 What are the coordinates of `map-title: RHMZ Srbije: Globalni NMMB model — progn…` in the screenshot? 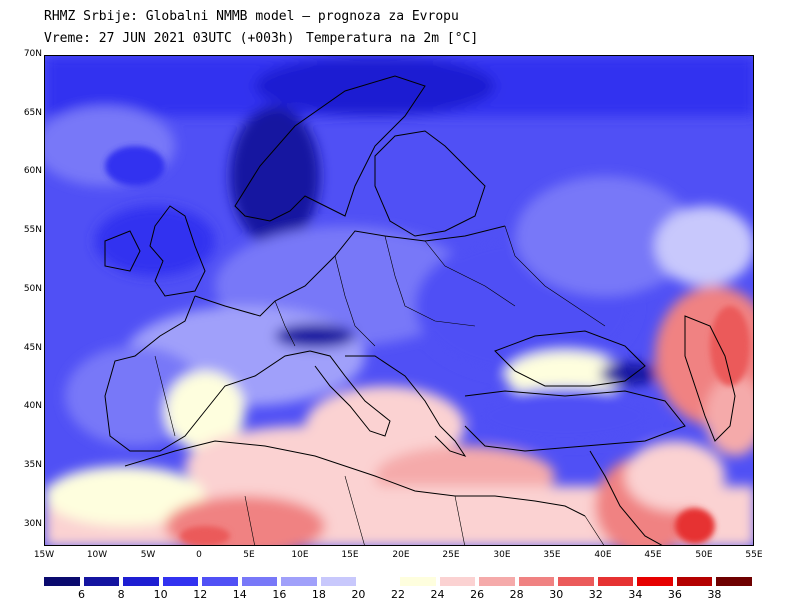 It's located at (251, 16).